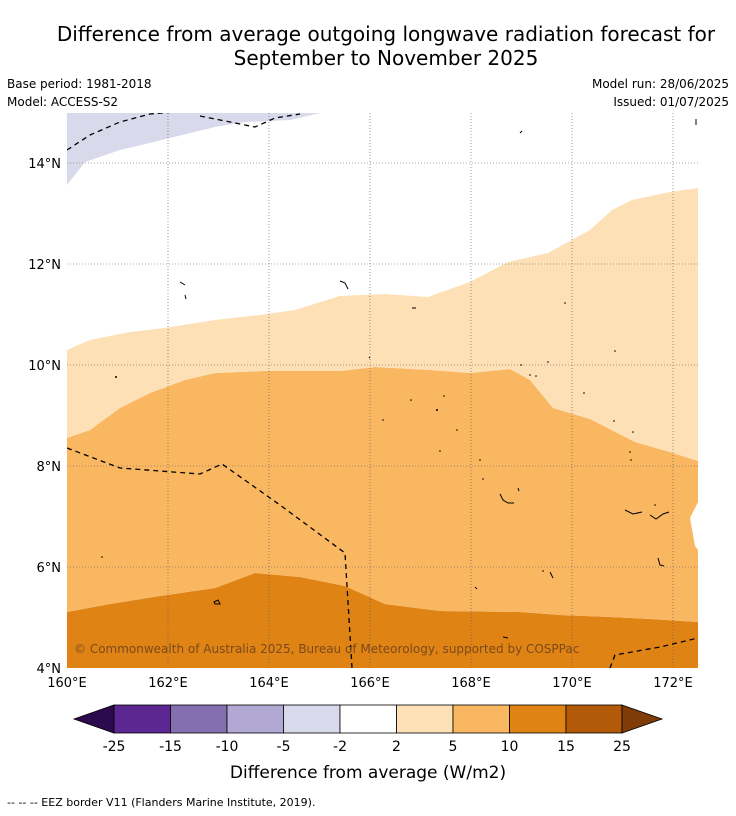 The width and height of the screenshot is (736, 816). Describe the element at coordinates (660, 84) in the screenshot. I see `model-run: Model run: 28/06/2025` at that location.